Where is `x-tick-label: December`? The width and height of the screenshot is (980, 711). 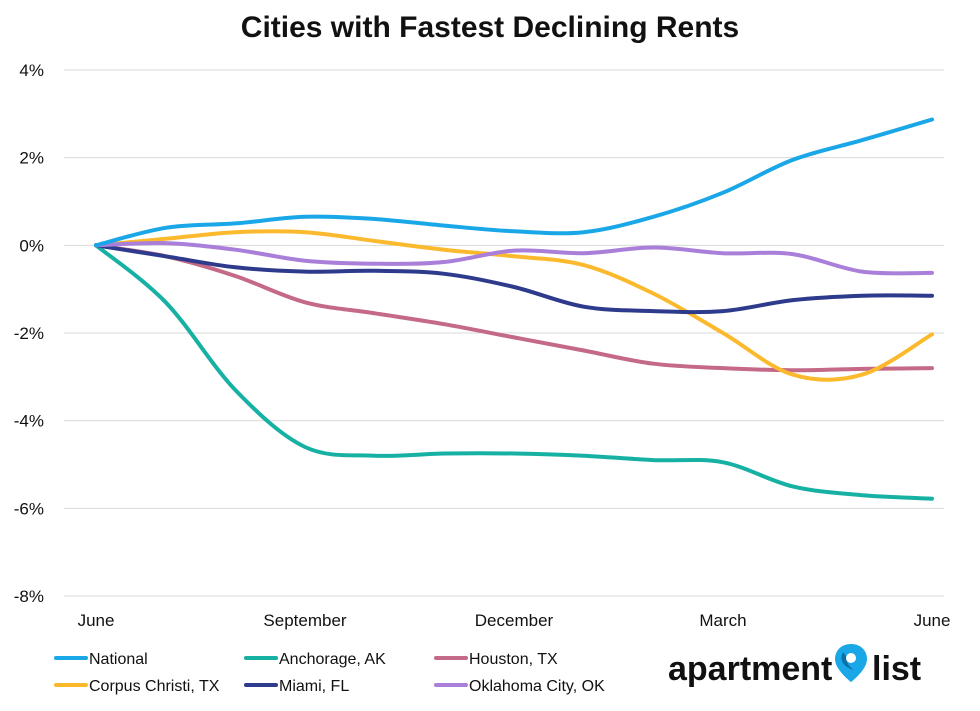 x-tick-label: December is located at coordinates (514, 620).